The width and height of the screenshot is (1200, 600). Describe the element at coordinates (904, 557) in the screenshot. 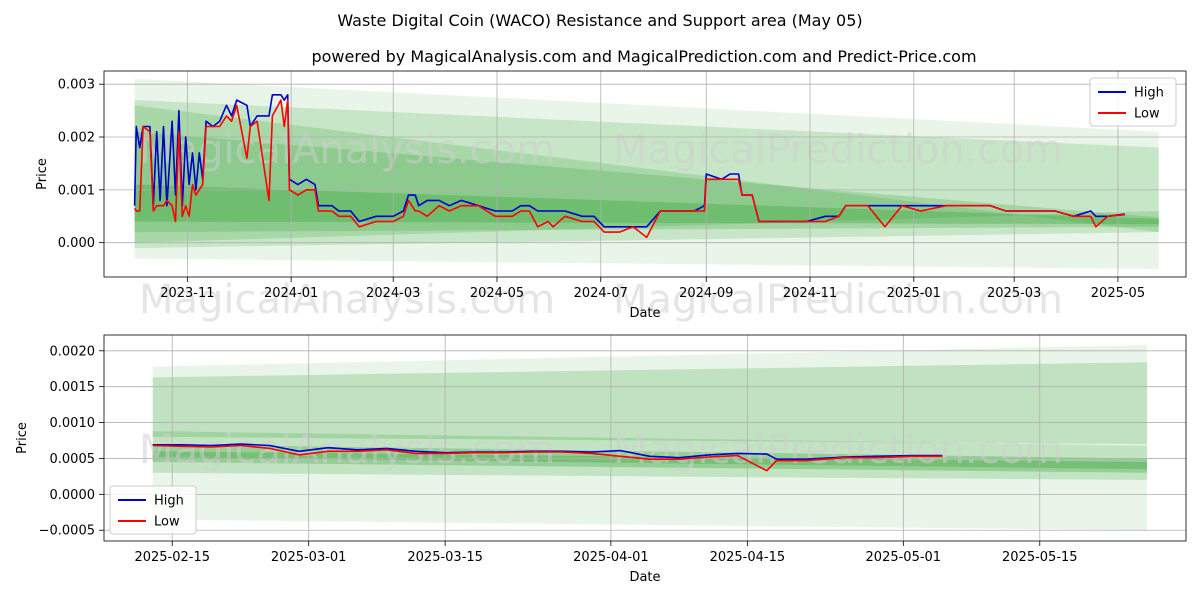

I see `x-tick-label-5: 2025-05-01` at that location.